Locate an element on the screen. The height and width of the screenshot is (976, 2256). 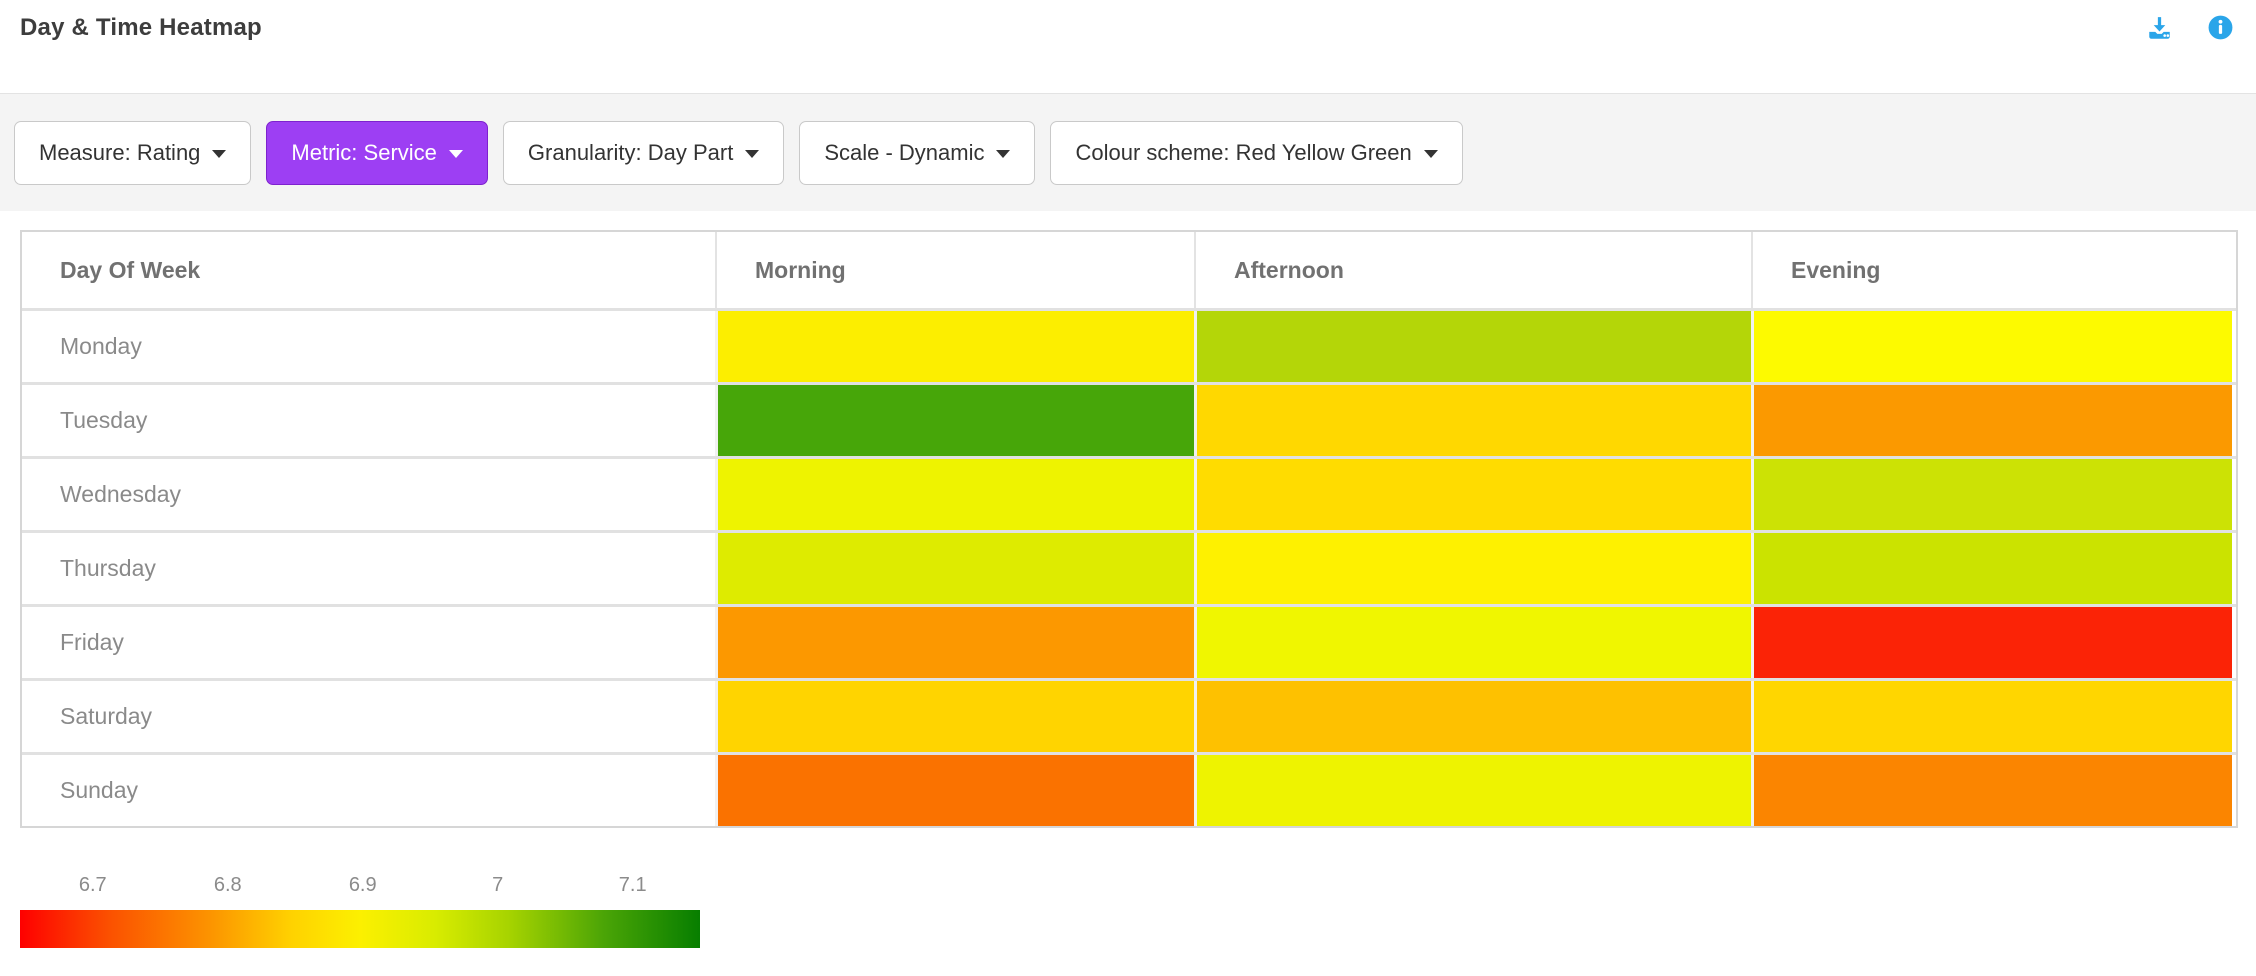
heatmap-cell-saturday-afternoon is located at coordinates (1472, 716).